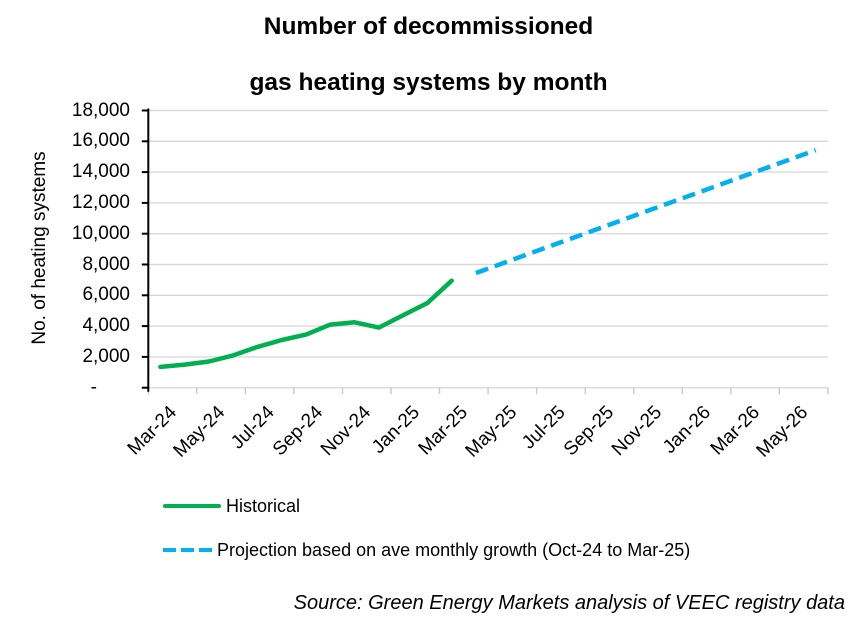 This screenshot has width=857, height=639. What do you see at coordinates (263, 505) in the screenshot?
I see `legend-label-historical: Historical` at bounding box center [263, 505].